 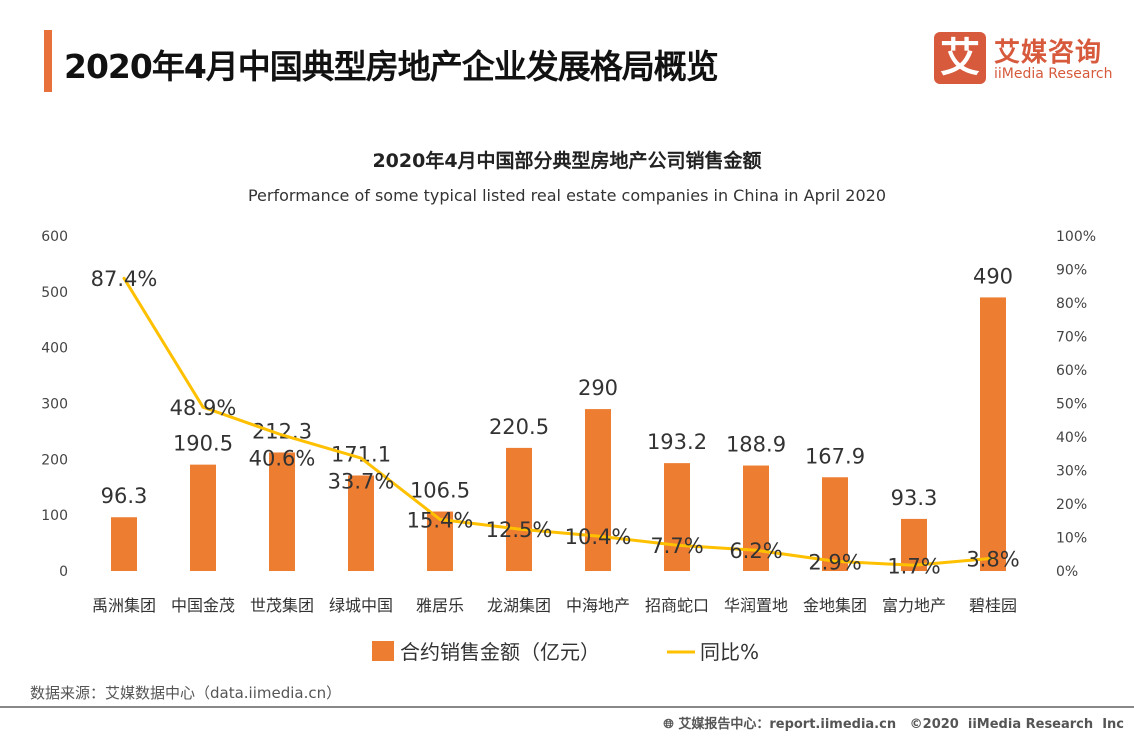 I want to click on x-tick-label: 世茂集团, so click(x=282, y=605).